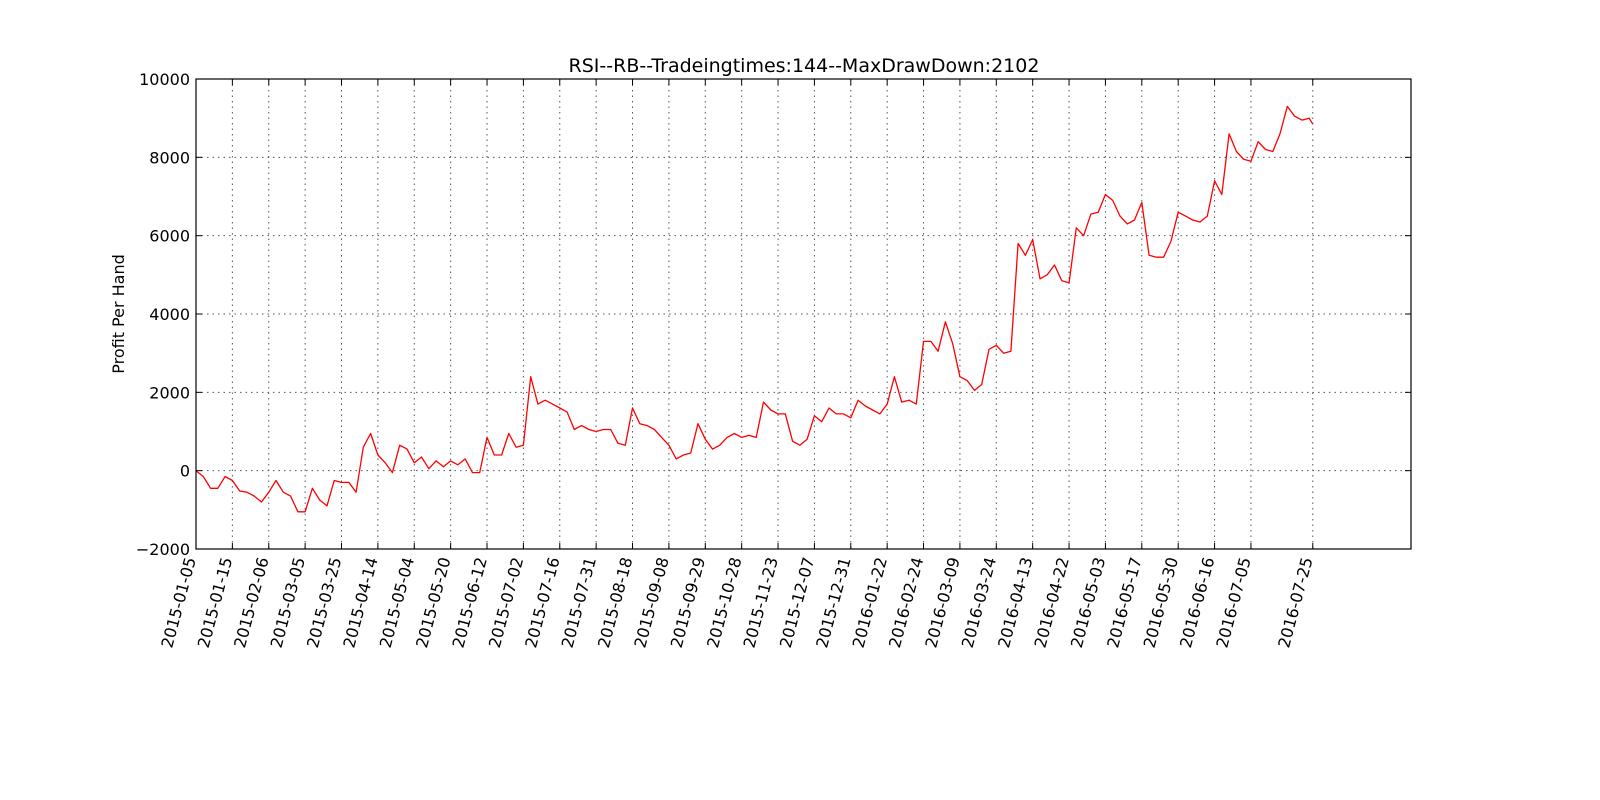 The image size is (1600, 800). I want to click on x-tick-label: 2016-04-13, so click(1015, 602).